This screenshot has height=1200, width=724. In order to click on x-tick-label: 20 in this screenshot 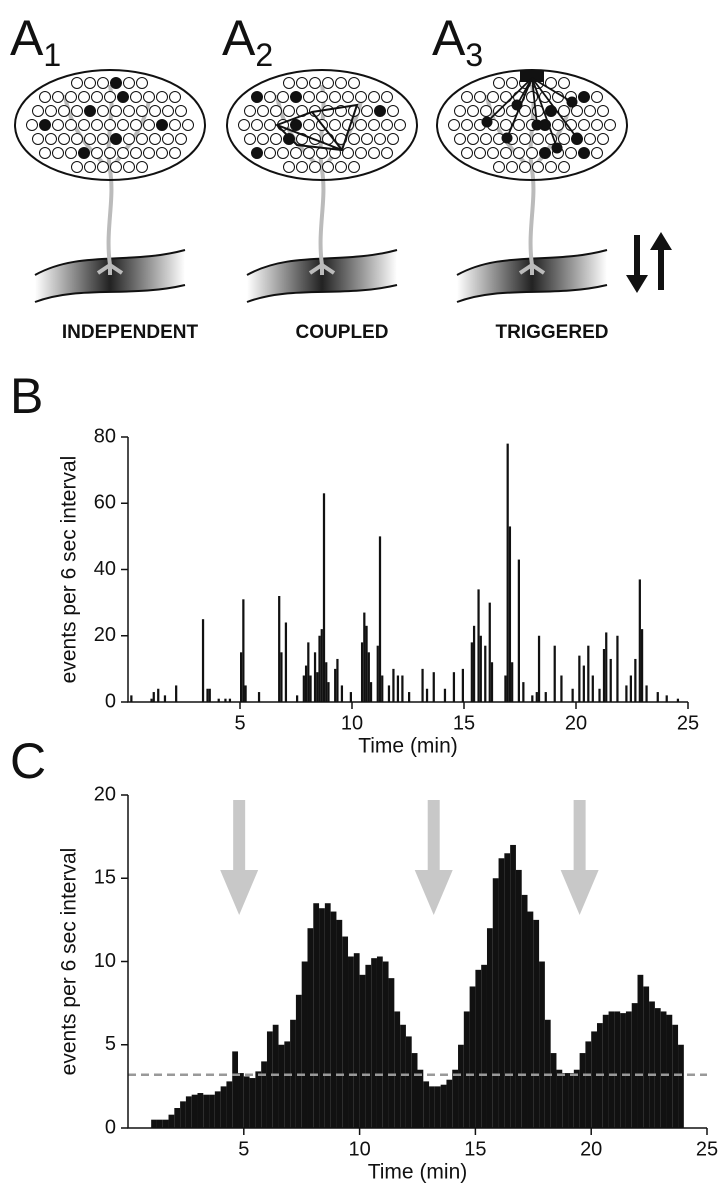, I will do `click(576, 723)`.